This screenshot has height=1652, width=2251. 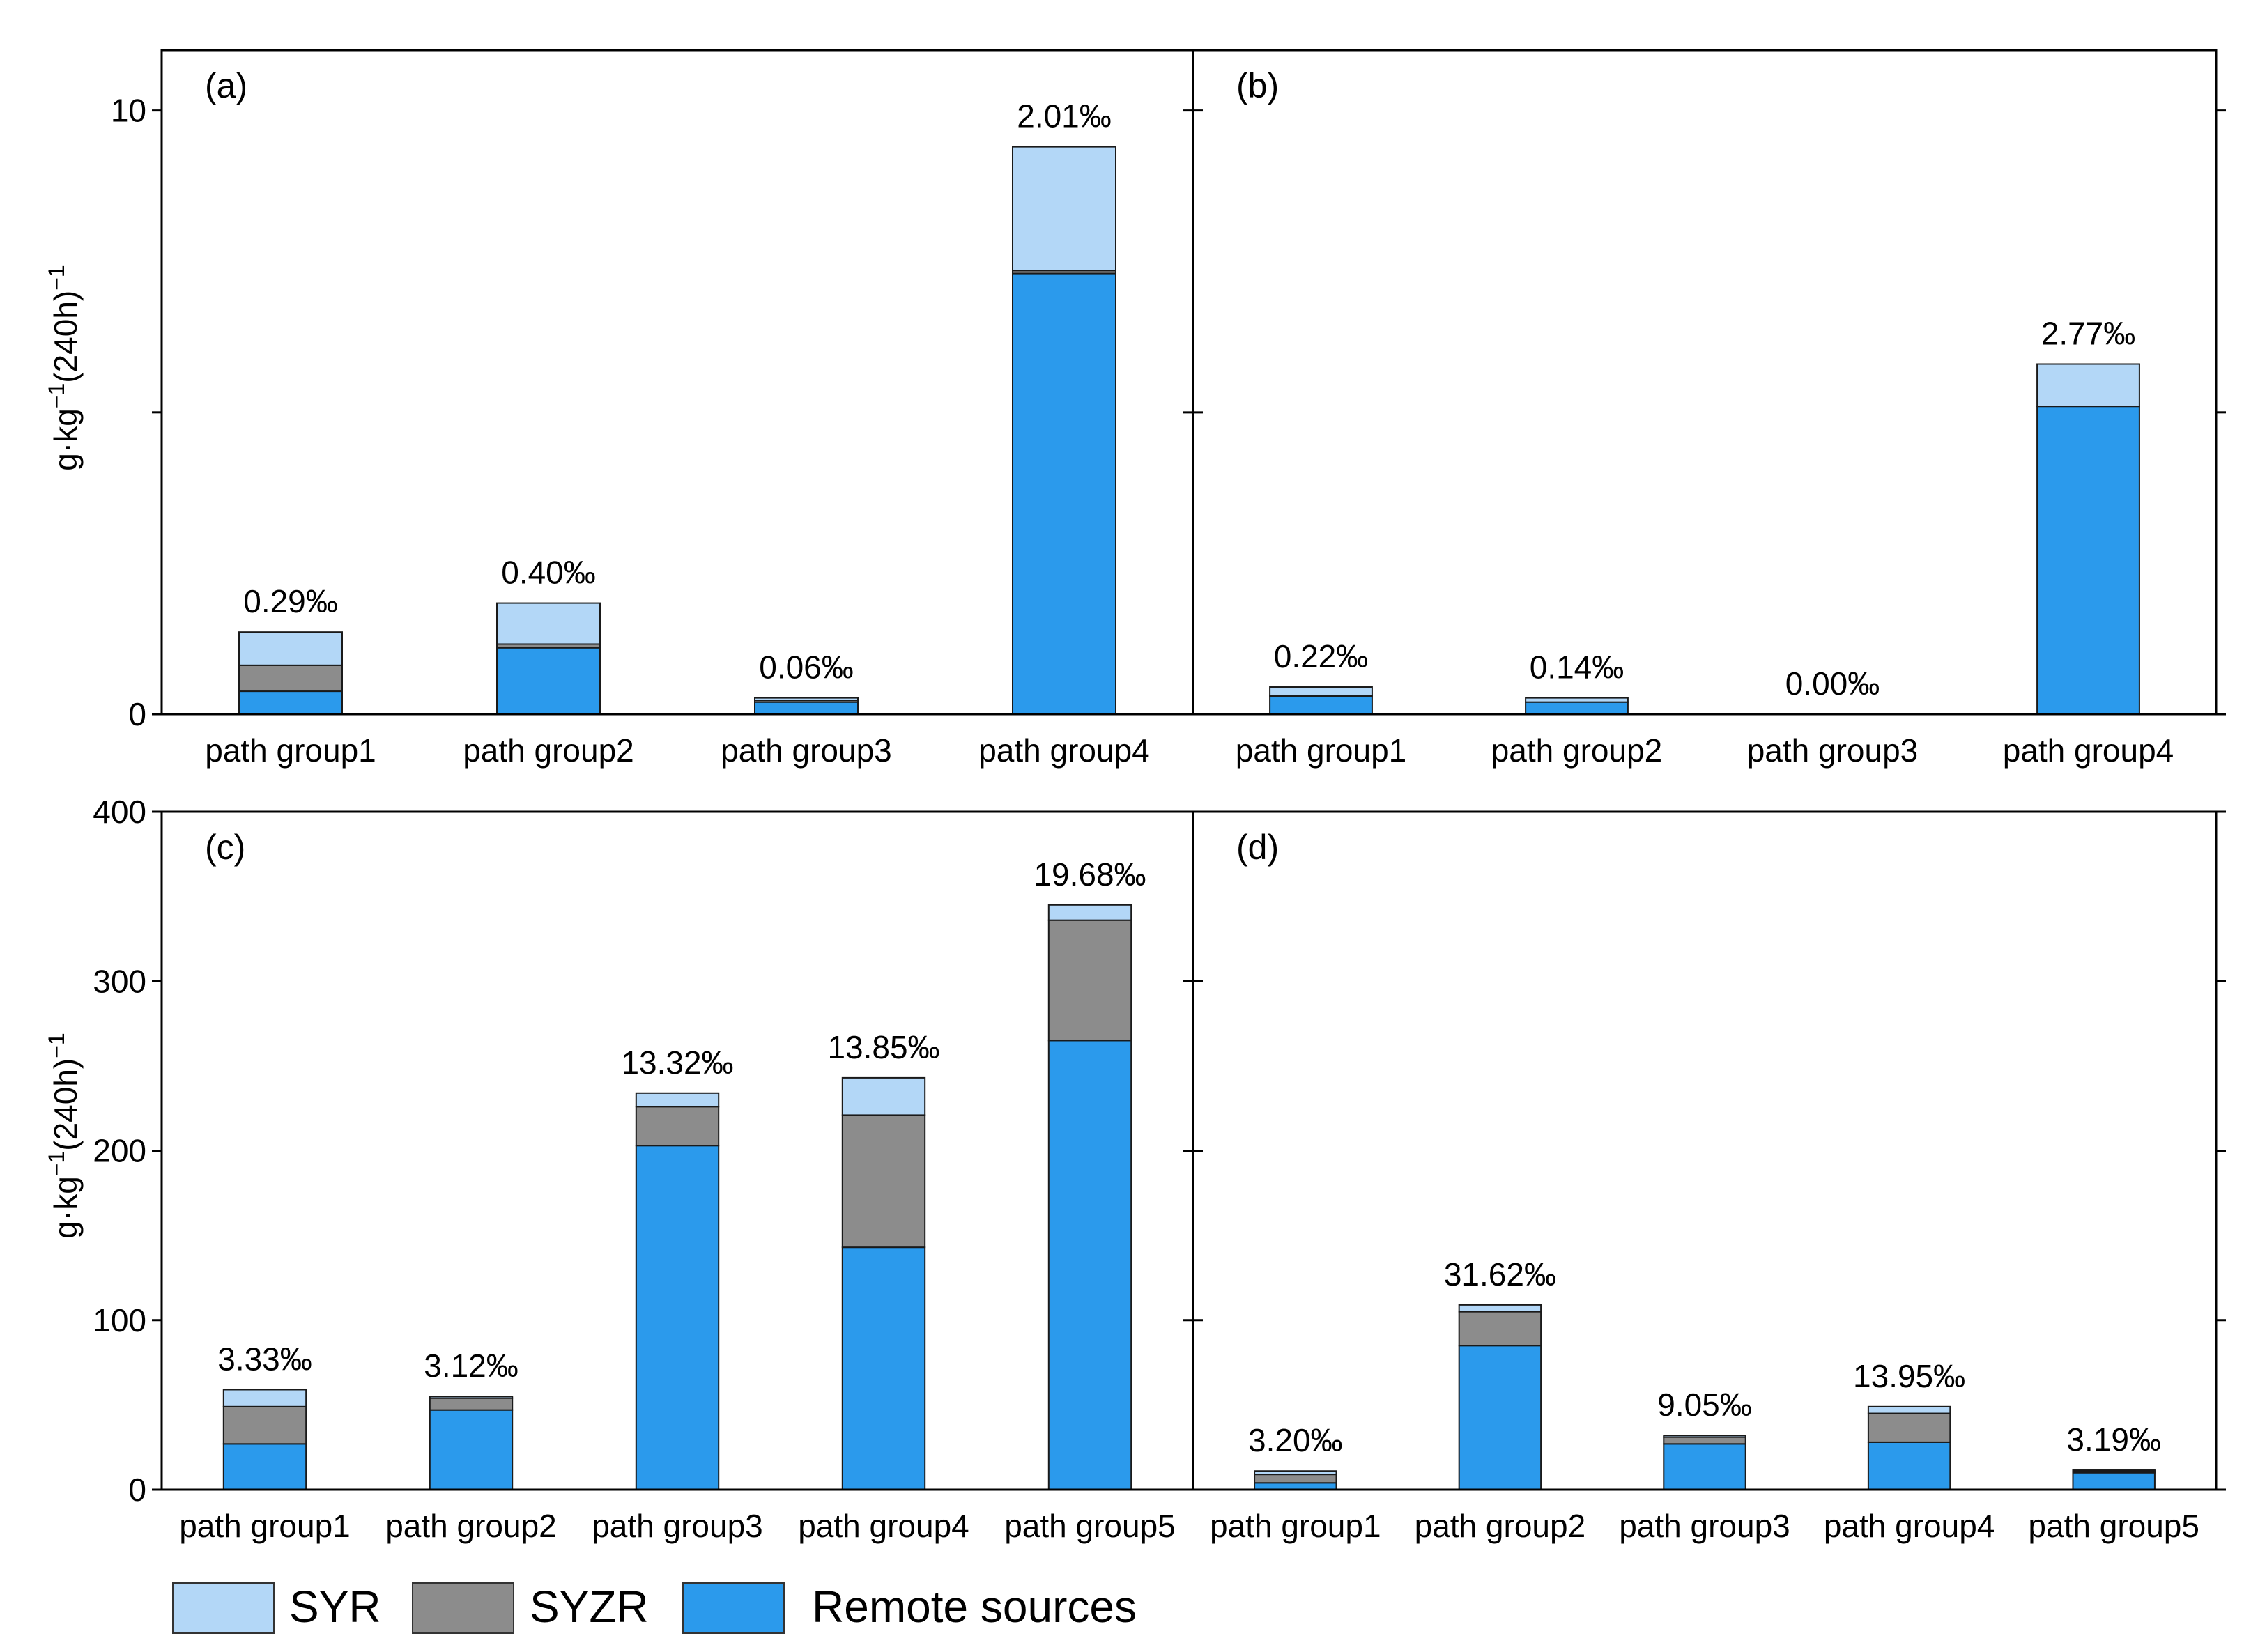 What do you see at coordinates (1064, 750) in the screenshot?
I see `x-tick-label-a-path-group4: path group4` at bounding box center [1064, 750].